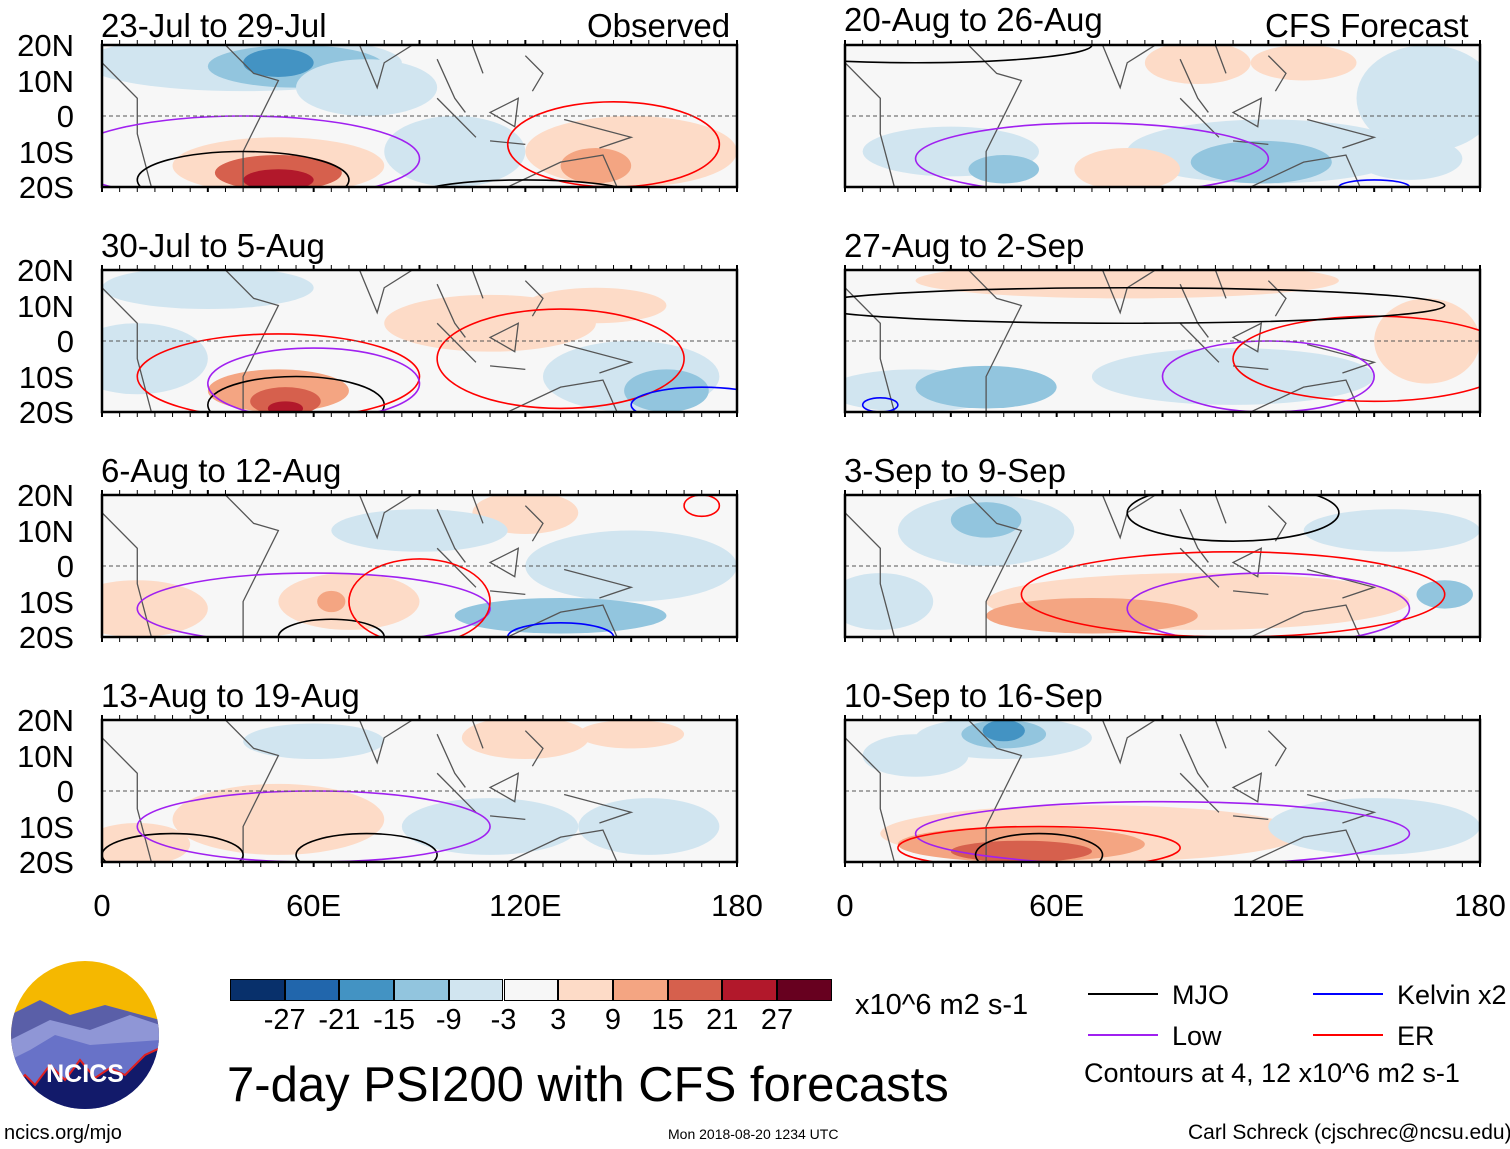 The height and width of the screenshot is (1149, 1510). Describe the element at coordinates (63, 1133) in the screenshot. I see `website-link: ncics.org/mjo` at that location.